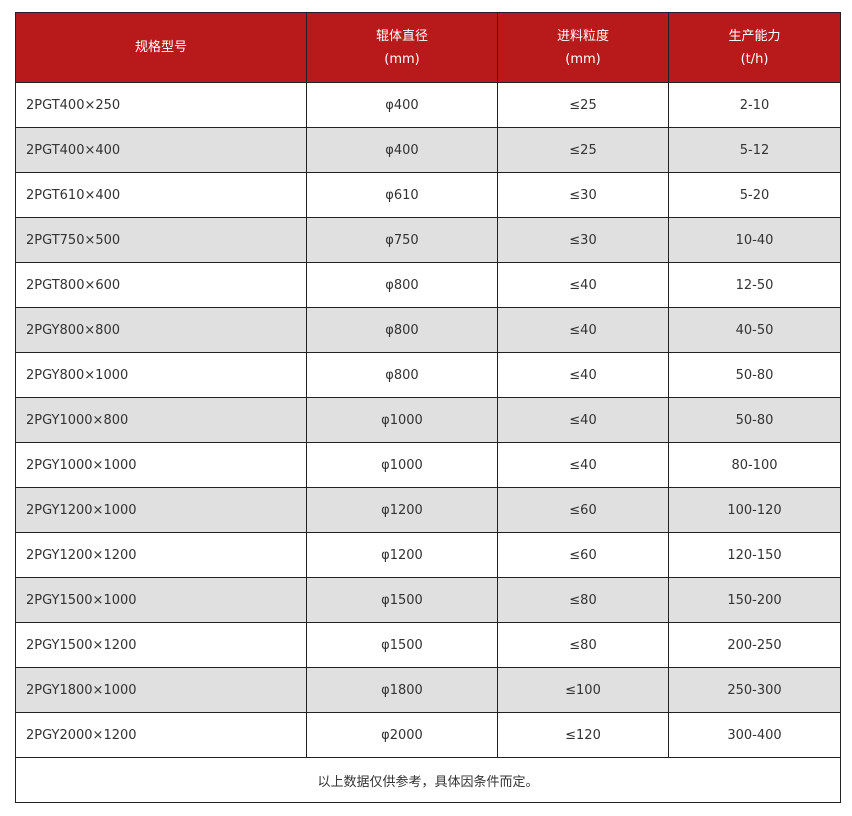 The width and height of the screenshot is (852, 816). Describe the element at coordinates (582, 36) in the screenshot. I see `header-label: 进料粒度` at that location.